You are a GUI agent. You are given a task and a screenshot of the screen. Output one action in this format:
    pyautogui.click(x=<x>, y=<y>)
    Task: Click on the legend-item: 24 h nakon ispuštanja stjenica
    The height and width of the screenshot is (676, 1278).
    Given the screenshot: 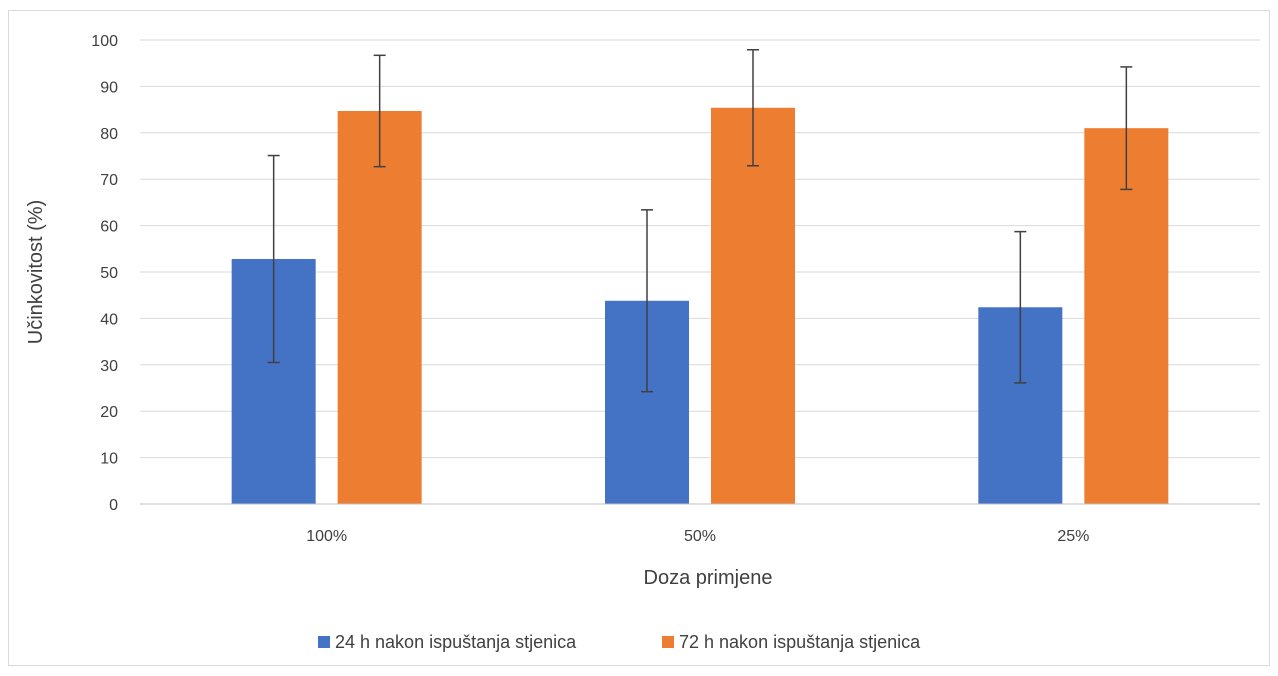 What is the action you would take?
    pyautogui.click(x=447, y=642)
    